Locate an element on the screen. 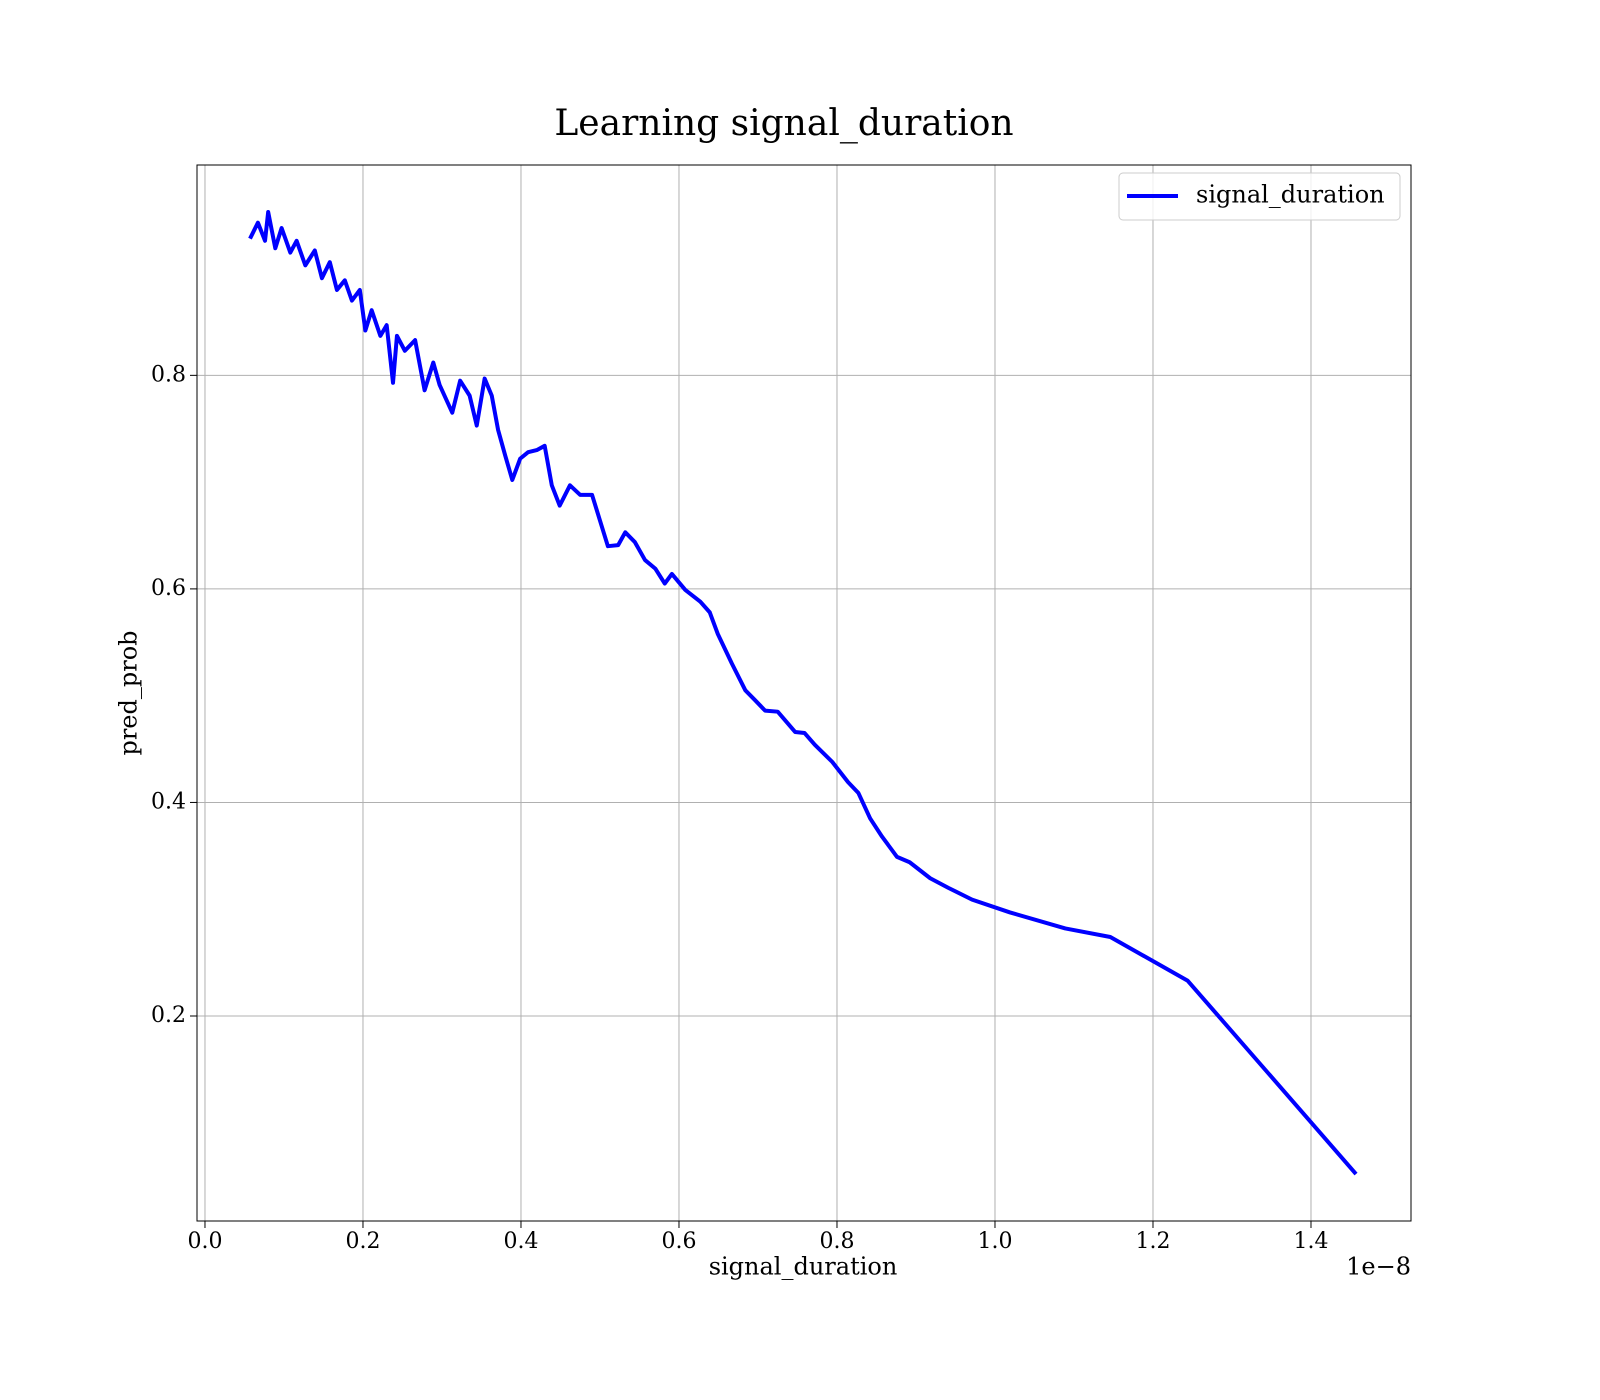 This screenshot has width=1600, height=1400. y-tick-label: 0.8 is located at coordinates (168, 374).